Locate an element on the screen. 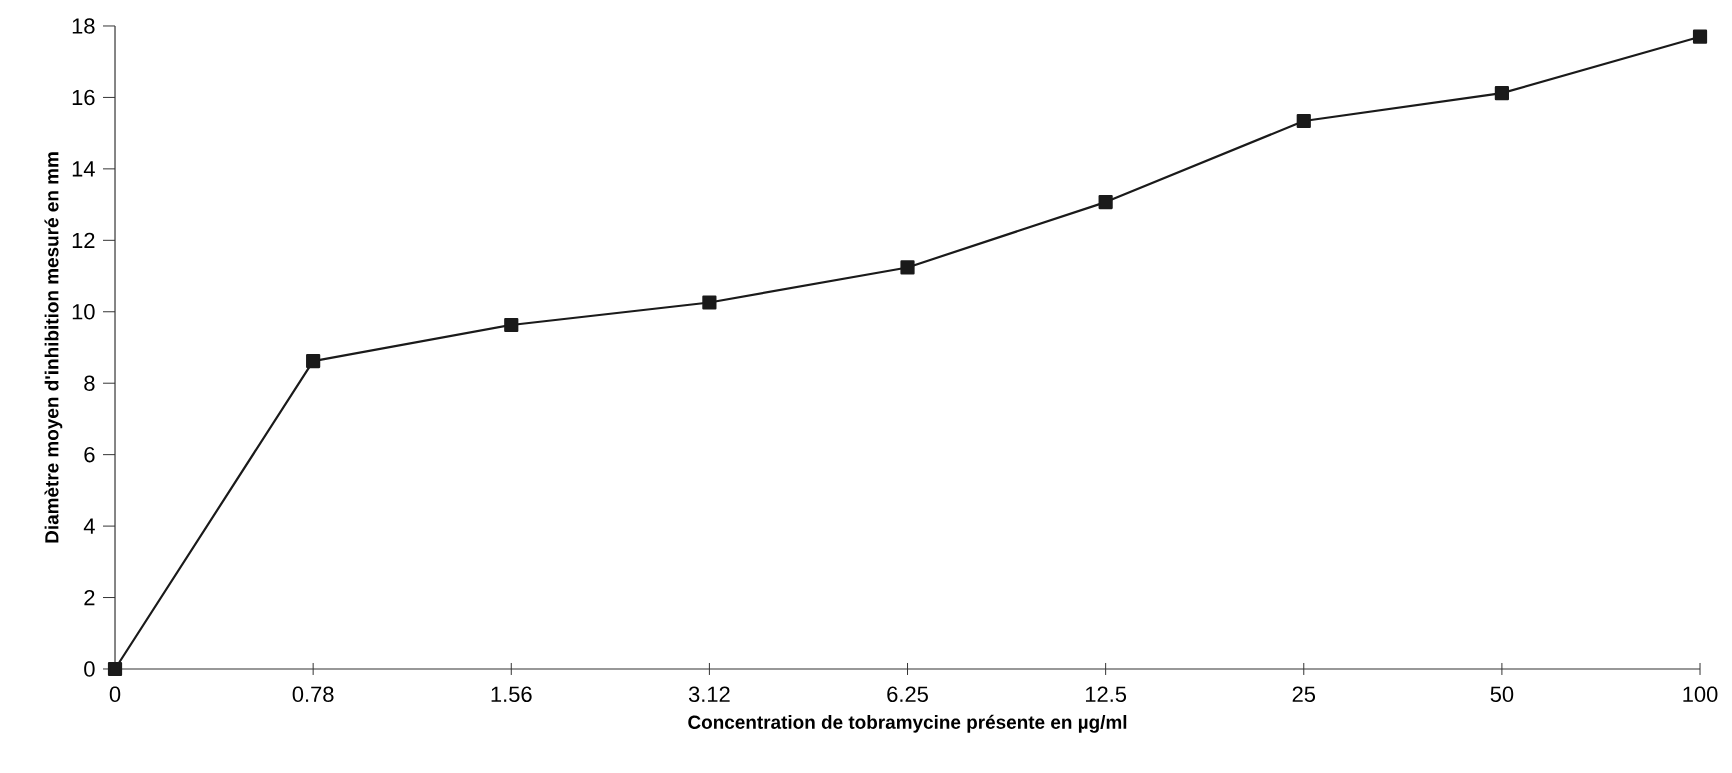 The height and width of the screenshot is (773, 1732). y-tick-label: 18 is located at coordinates (83, 26).